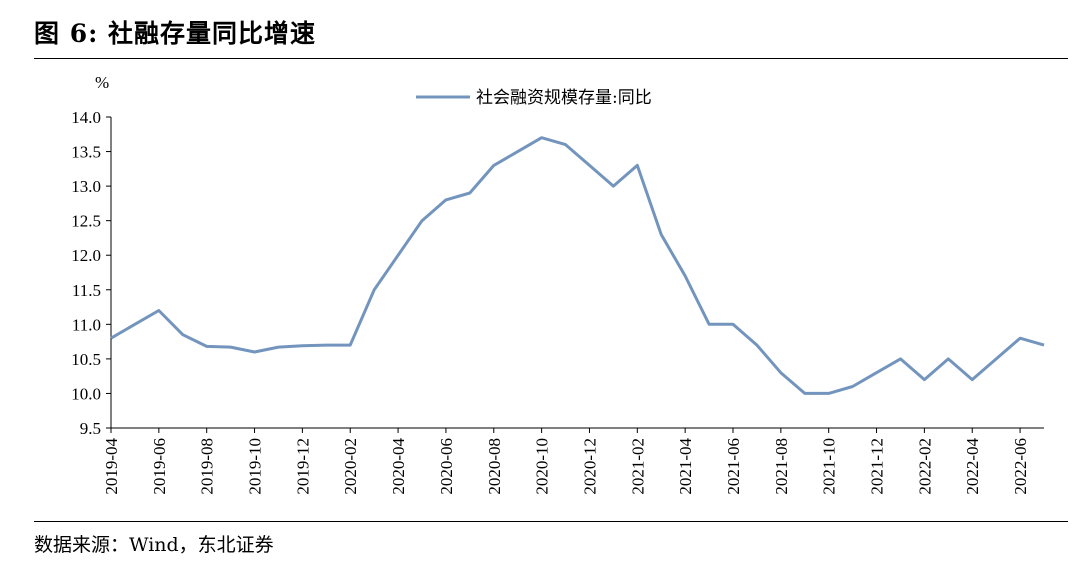 The width and height of the screenshot is (1080, 567). I want to click on y-tick-label: 10.5, so click(86, 359).